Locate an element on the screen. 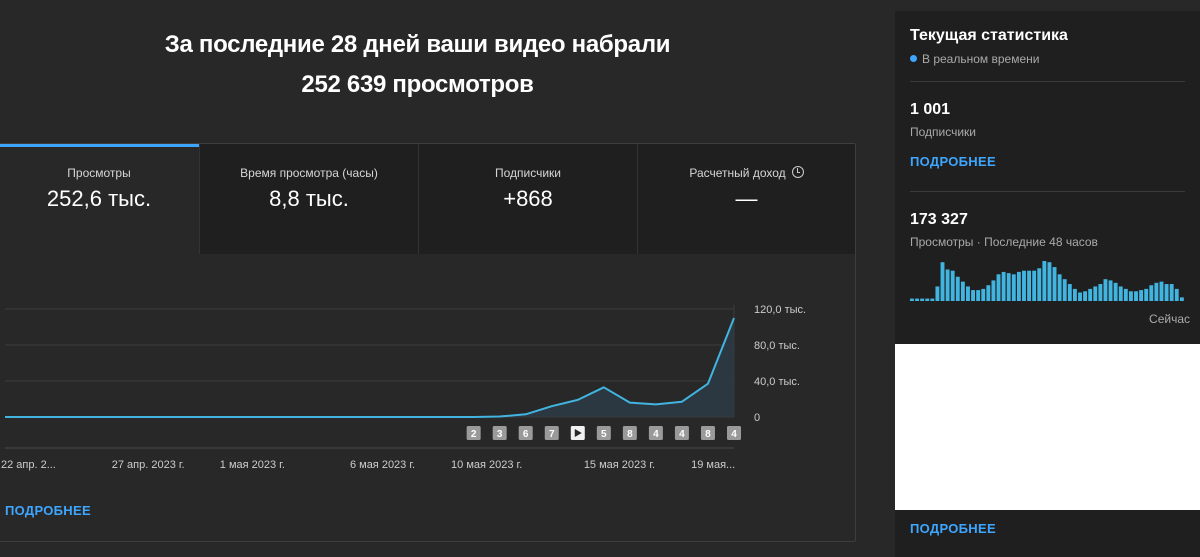 This screenshot has height=557, width=1200. video-marker: 5 is located at coordinates (603, 433).